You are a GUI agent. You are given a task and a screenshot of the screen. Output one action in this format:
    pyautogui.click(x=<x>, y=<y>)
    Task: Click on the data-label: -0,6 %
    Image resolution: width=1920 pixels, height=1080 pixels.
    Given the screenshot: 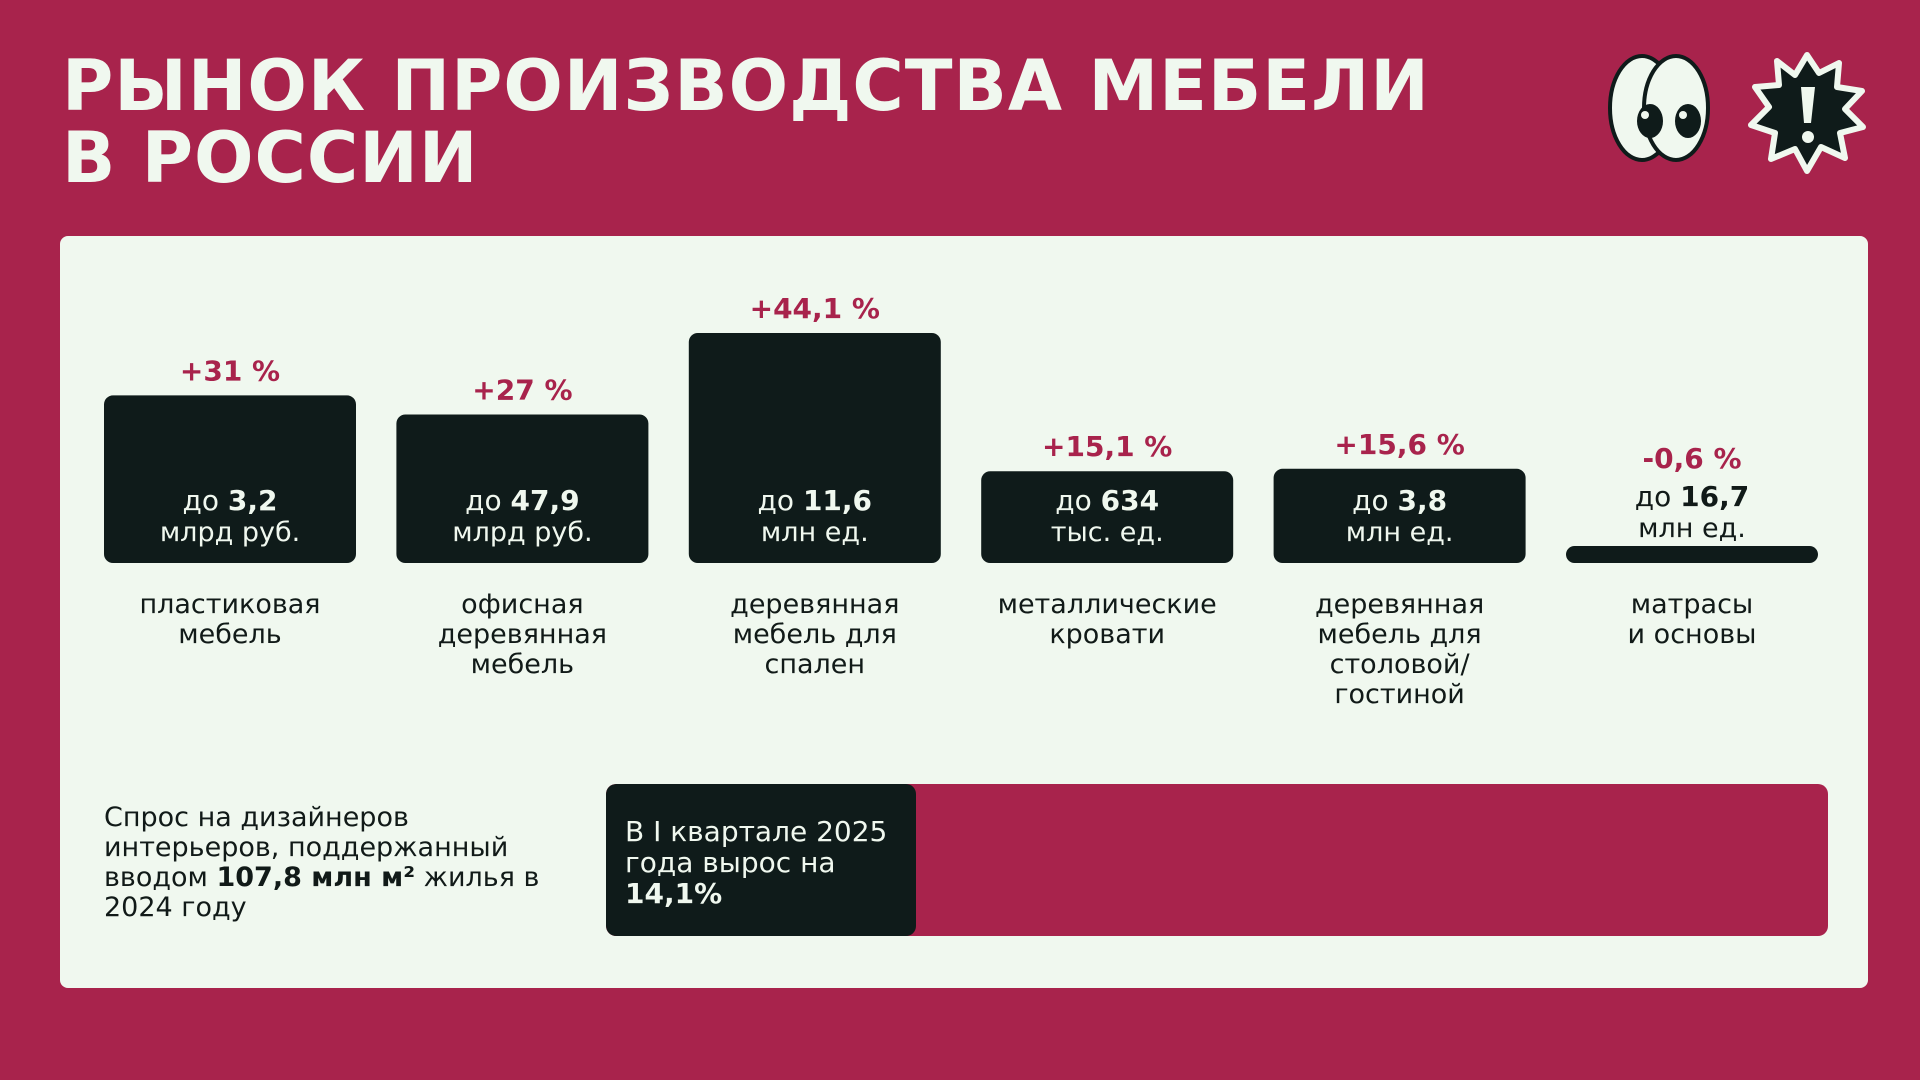 What is the action you would take?
    pyautogui.click(x=1691, y=458)
    